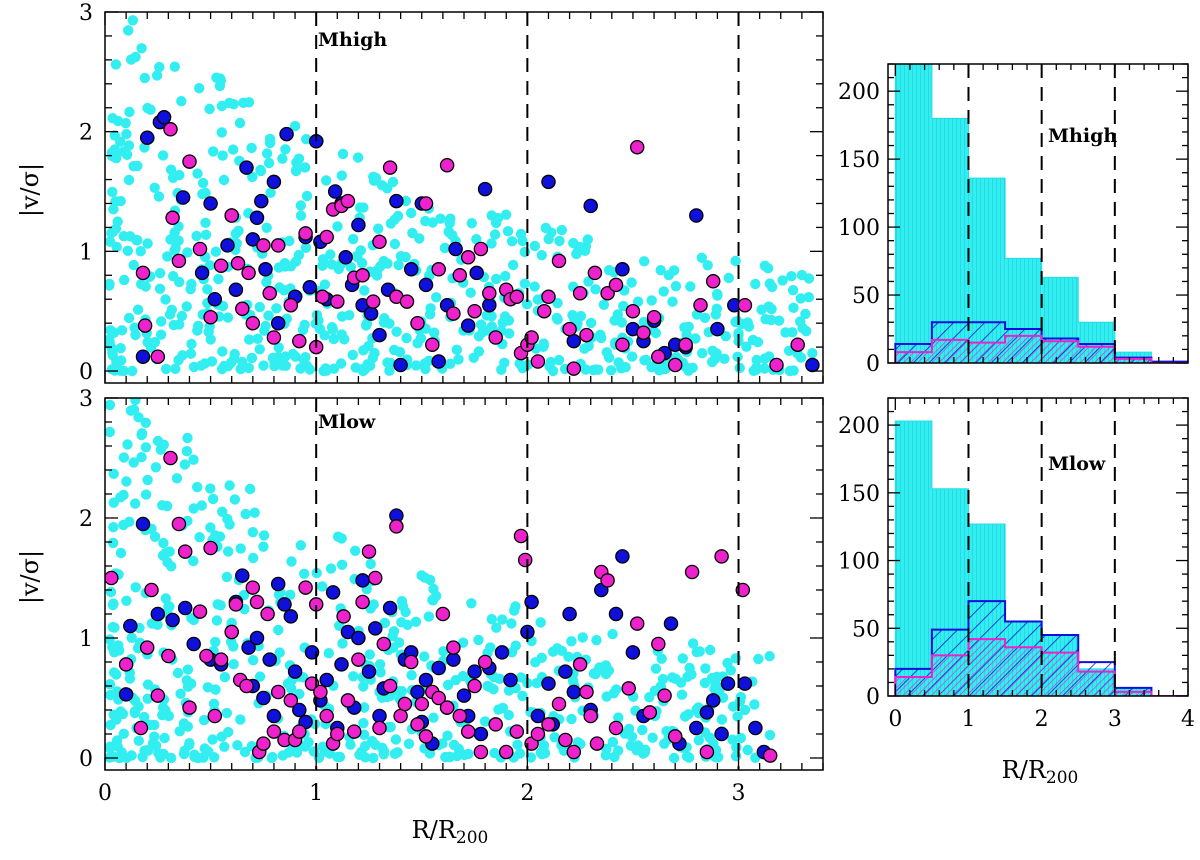 The height and width of the screenshot is (860, 1200). I want to click on x-tick-label: 2, so click(527, 793).